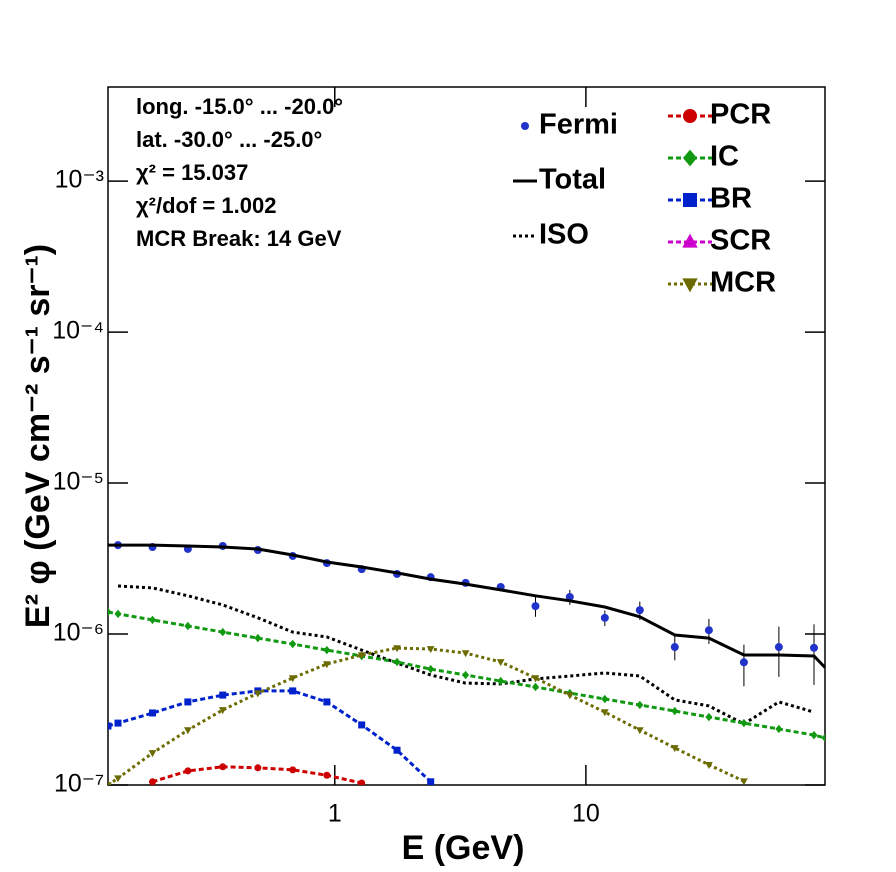 This screenshot has height=872, width=896. What do you see at coordinates (78, 331) in the screenshot?
I see `y-tick-label: 10⁻⁴` at bounding box center [78, 331].